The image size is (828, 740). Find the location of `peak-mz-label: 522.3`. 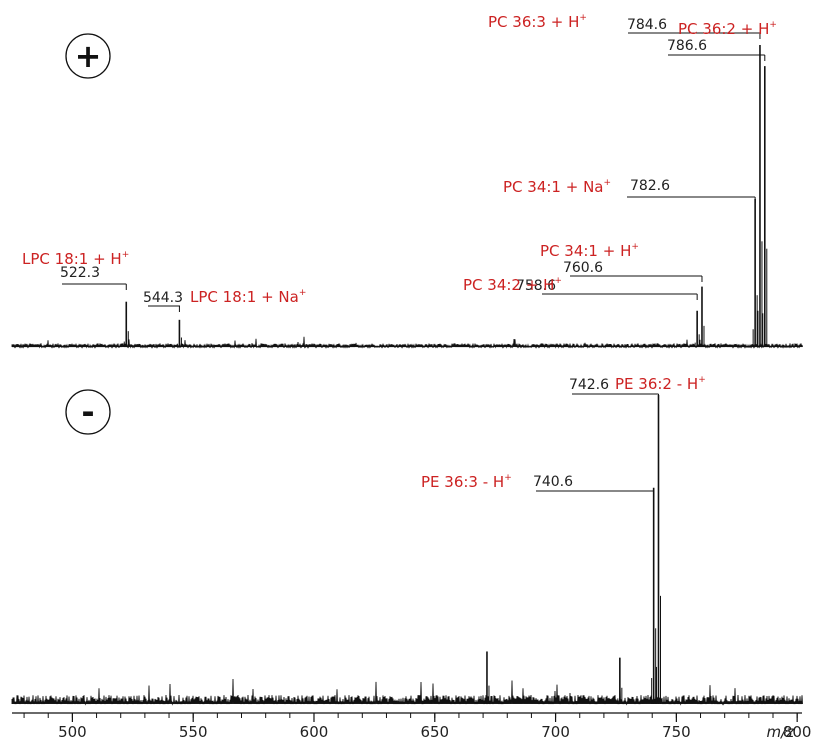

peak-mz-label: 522.3 is located at coordinates (80, 273).